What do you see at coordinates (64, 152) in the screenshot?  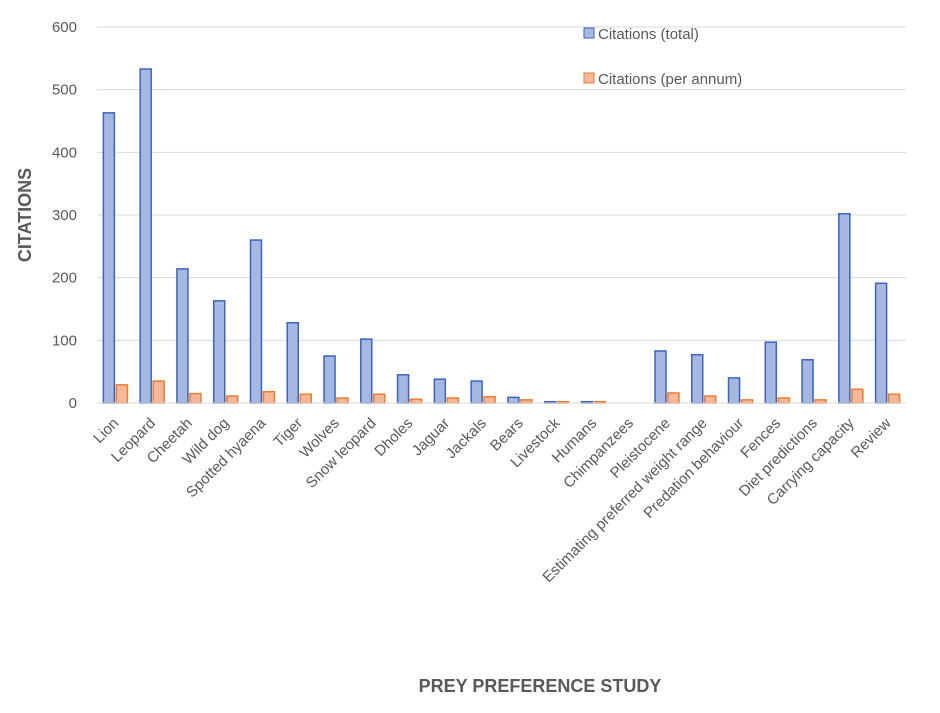 I see `y-tick-label: 400` at bounding box center [64, 152].